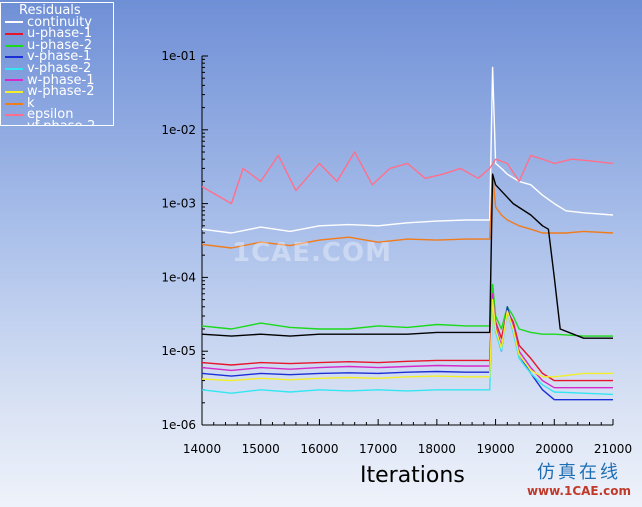 The width and height of the screenshot is (642, 507). What do you see at coordinates (579, 491) in the screenshot?
I see `logo-url-text: www.1CAE.com` at bounding box center [579, 491].